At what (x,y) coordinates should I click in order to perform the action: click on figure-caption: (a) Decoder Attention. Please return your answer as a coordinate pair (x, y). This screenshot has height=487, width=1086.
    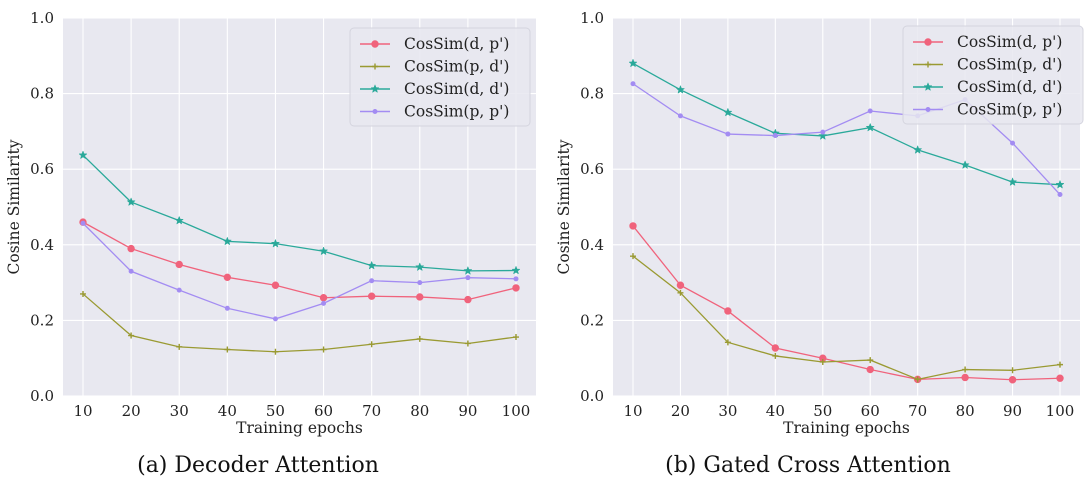
    Looking at the image, I should click on (258, 465).